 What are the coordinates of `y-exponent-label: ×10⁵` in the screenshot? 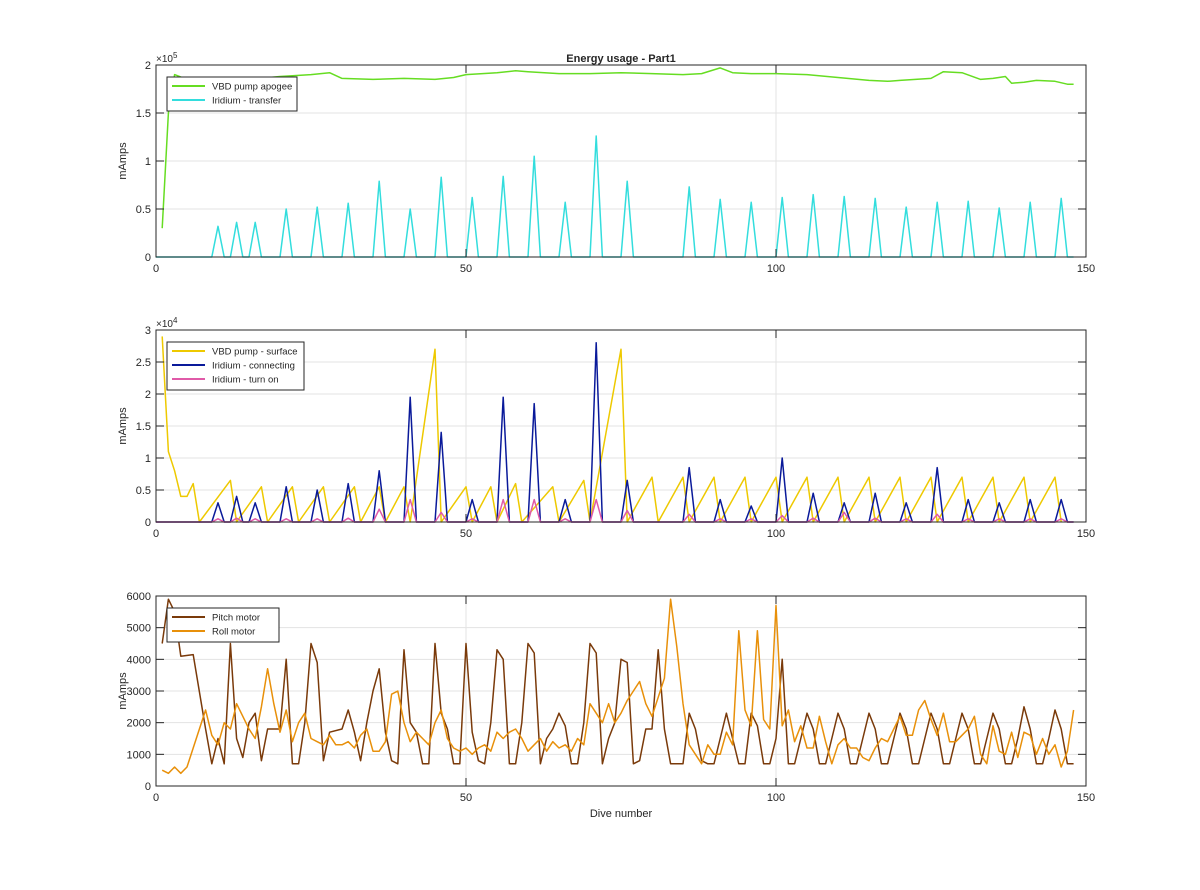 It's located at (167, 58).